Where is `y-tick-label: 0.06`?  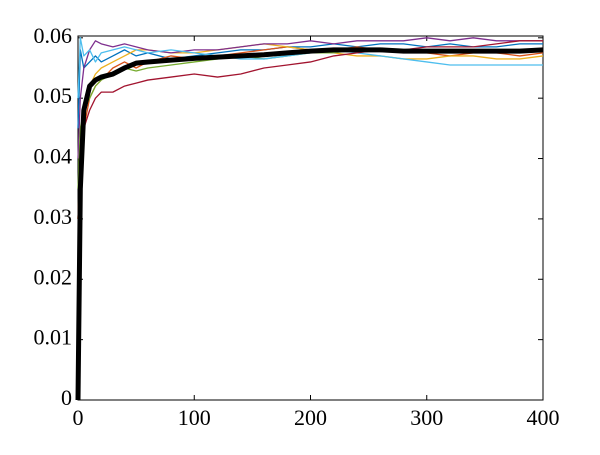 y-tick-label: 0.06 is located at coordinates (53, 35).